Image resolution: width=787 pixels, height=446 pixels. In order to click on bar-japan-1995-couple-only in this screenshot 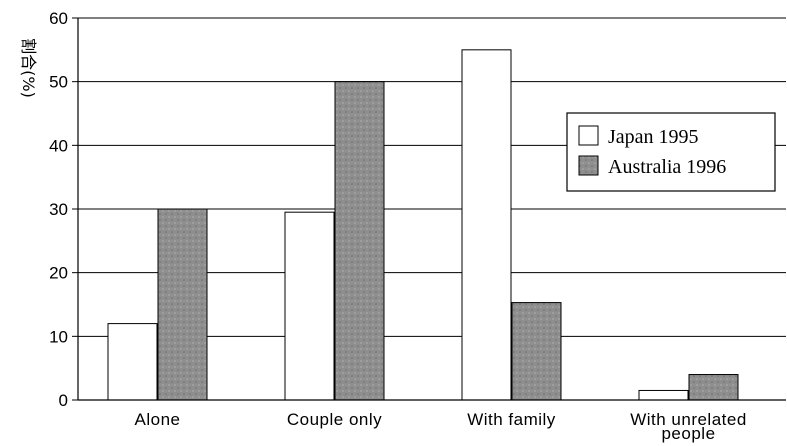, I will do `click(309, 306)`.